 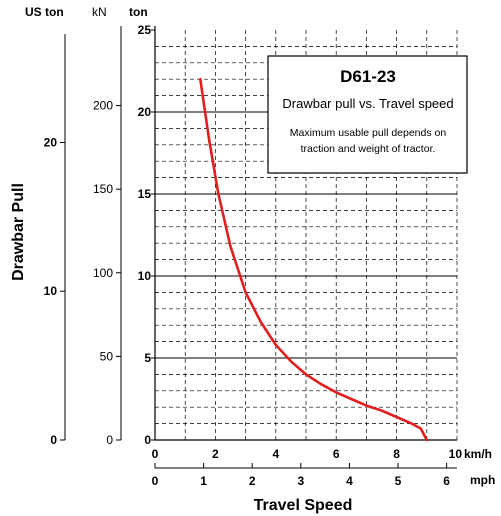 I want to click on x-axis-mph: mph 0 1 2 3 4 5 6, so click(x=323, y=475).